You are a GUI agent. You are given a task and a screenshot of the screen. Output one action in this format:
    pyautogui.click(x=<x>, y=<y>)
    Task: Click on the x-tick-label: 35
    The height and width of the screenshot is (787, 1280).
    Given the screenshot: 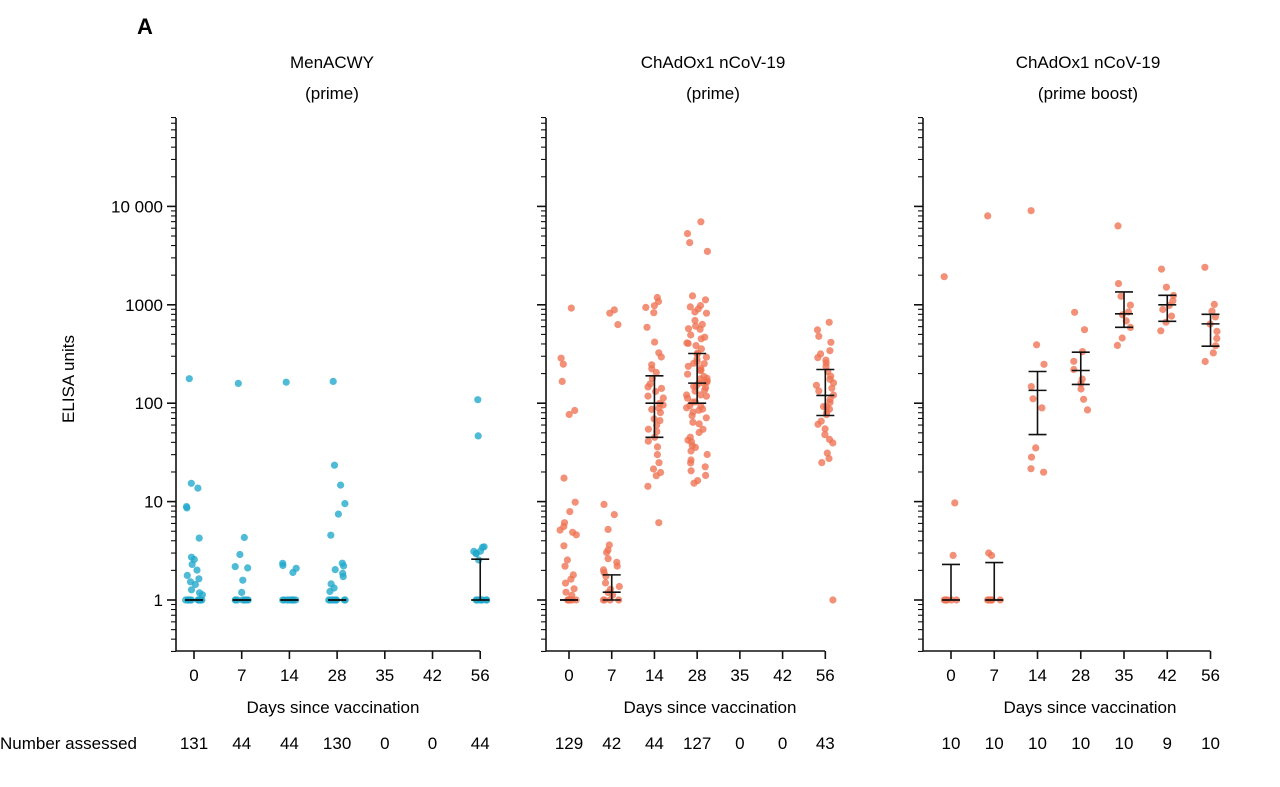 What is the action you would take?
    pyautogui.click(x=1124, y=675)
    